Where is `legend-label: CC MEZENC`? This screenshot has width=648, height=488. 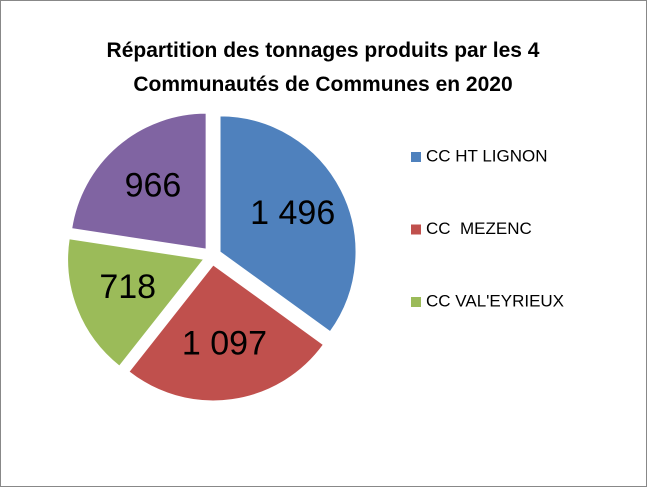
legend-label: CC MEZENC is located at coordinates (479, 228).